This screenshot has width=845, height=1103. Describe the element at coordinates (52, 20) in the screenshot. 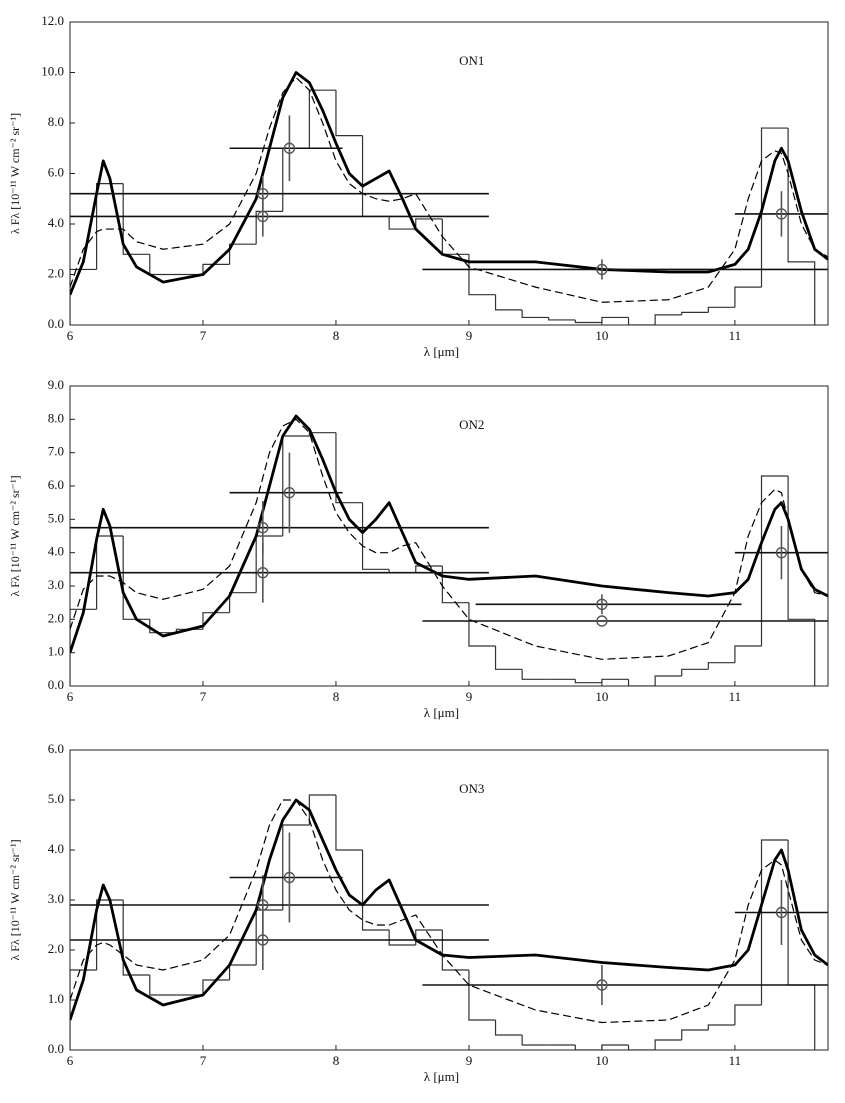

I see `y-tick-label: 12.0` at that location.